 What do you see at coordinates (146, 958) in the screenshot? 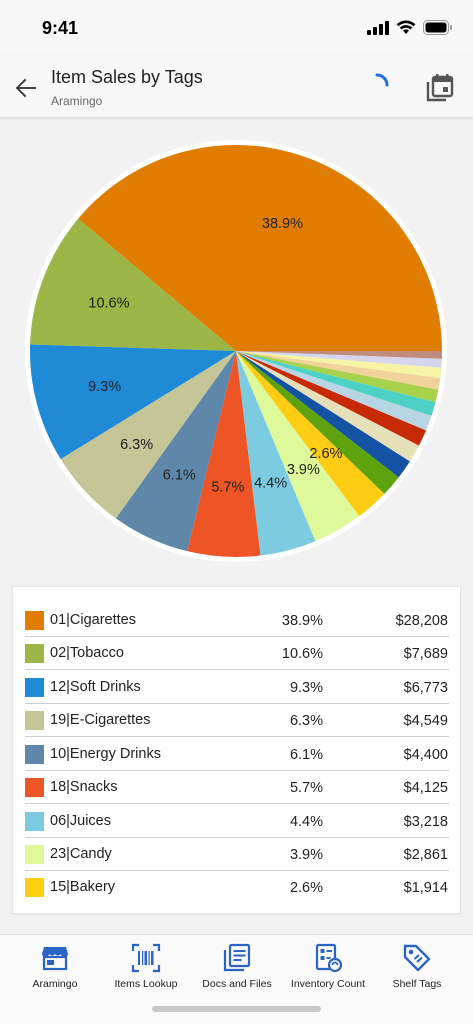
I see `barcode-icon` at bounding box center [146, 958].